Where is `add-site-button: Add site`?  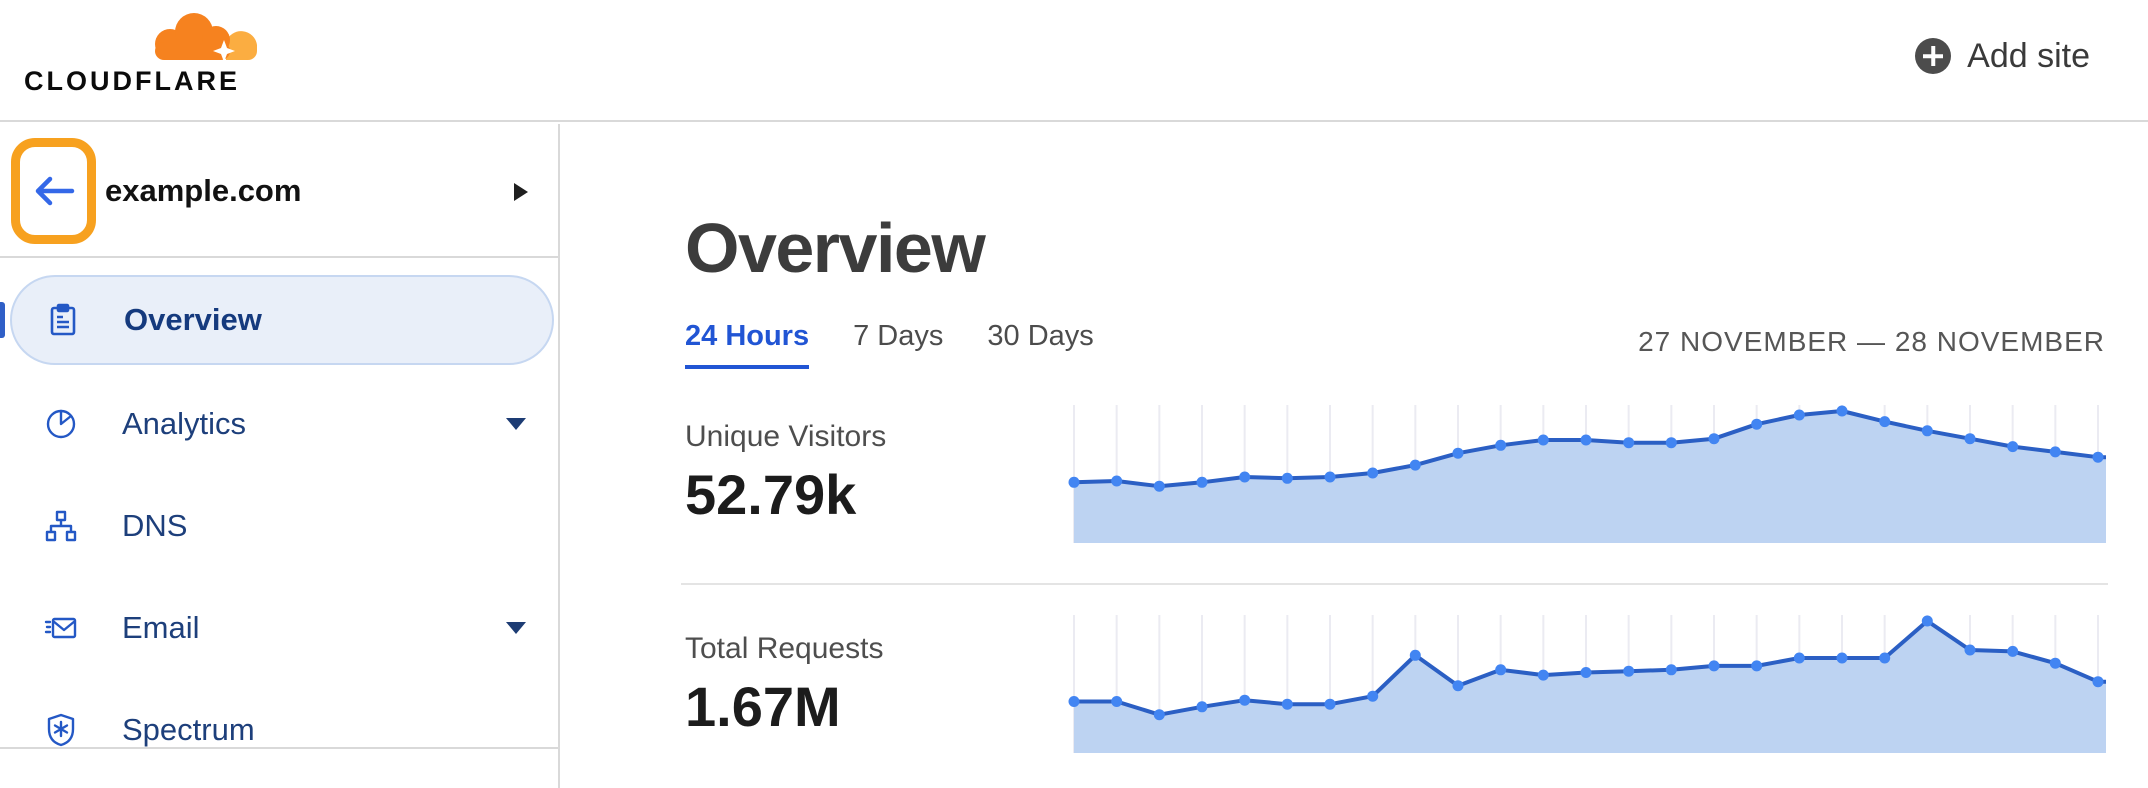 add-site-button: Add site is located at coordinates (2002, 56).